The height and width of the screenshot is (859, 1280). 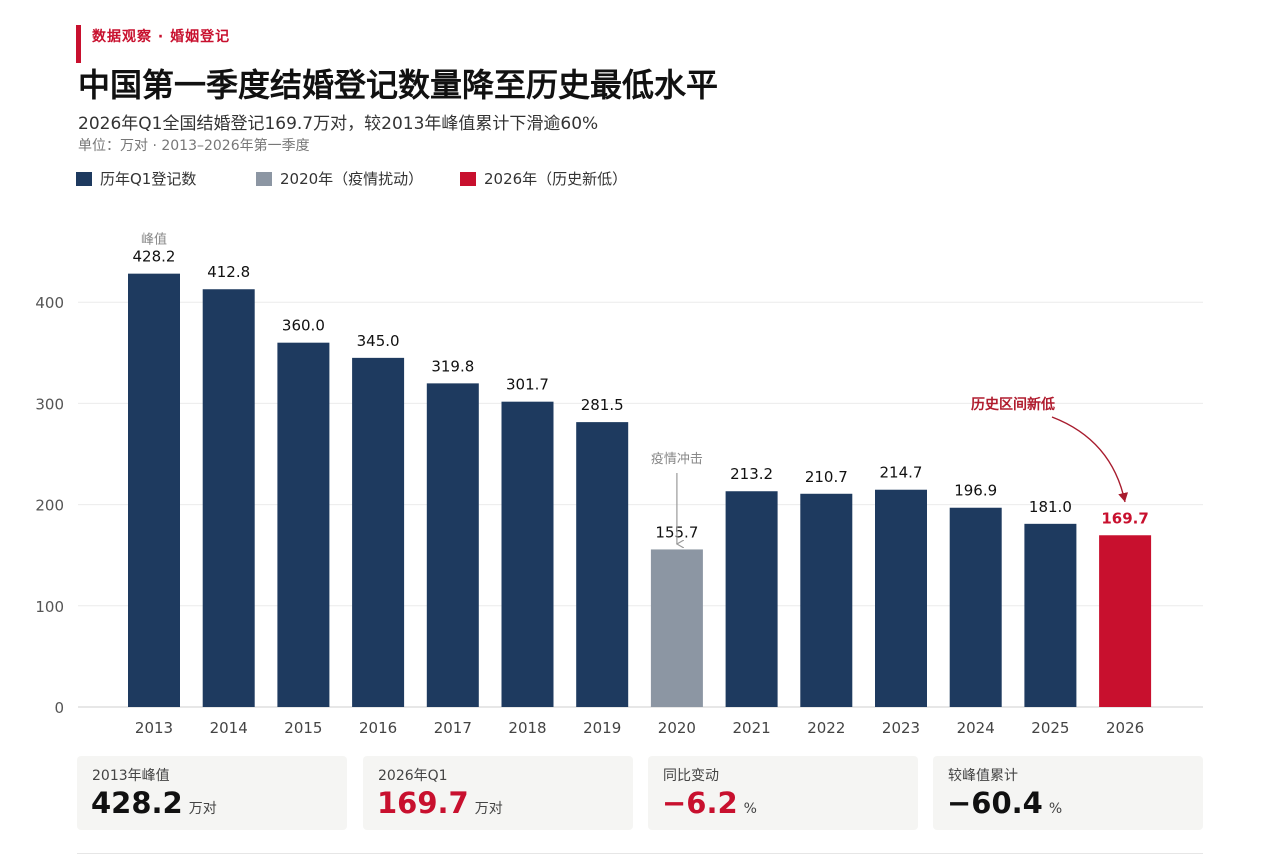 What do you see at coordinates (826, 600) in the screenshot?
I see `bar-2022` at bounding box center [826, 600].